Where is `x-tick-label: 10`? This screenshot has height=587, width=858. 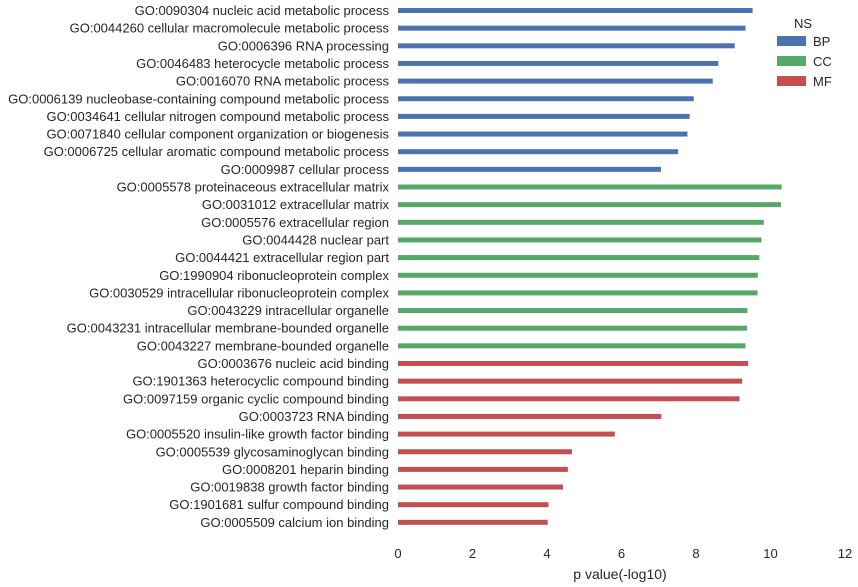
x-tick-label: 10 is located at coordinates (770, 553).